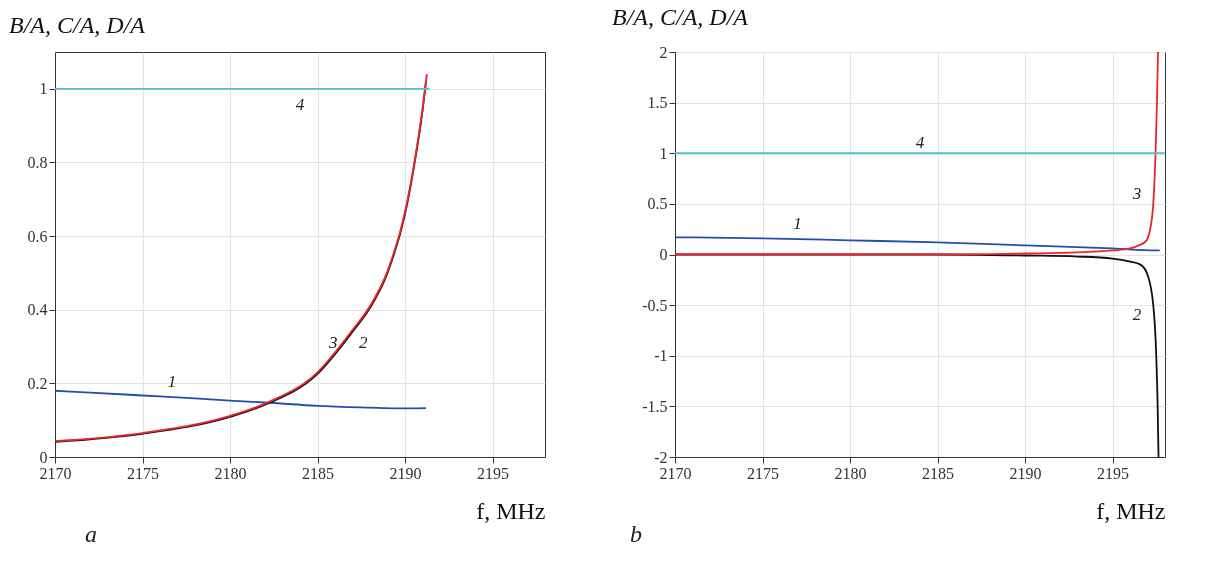 The width and height of the screenshot is (1227, 567). I want to click on y-tick-label: 0.4, so click(37, 310).